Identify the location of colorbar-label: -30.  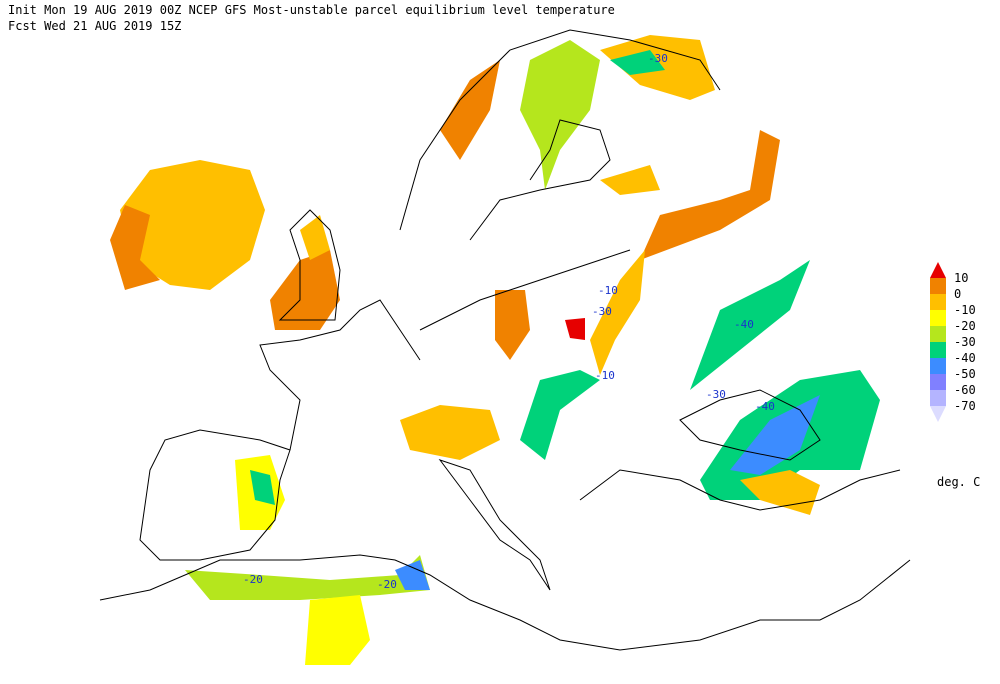
(965, 342).